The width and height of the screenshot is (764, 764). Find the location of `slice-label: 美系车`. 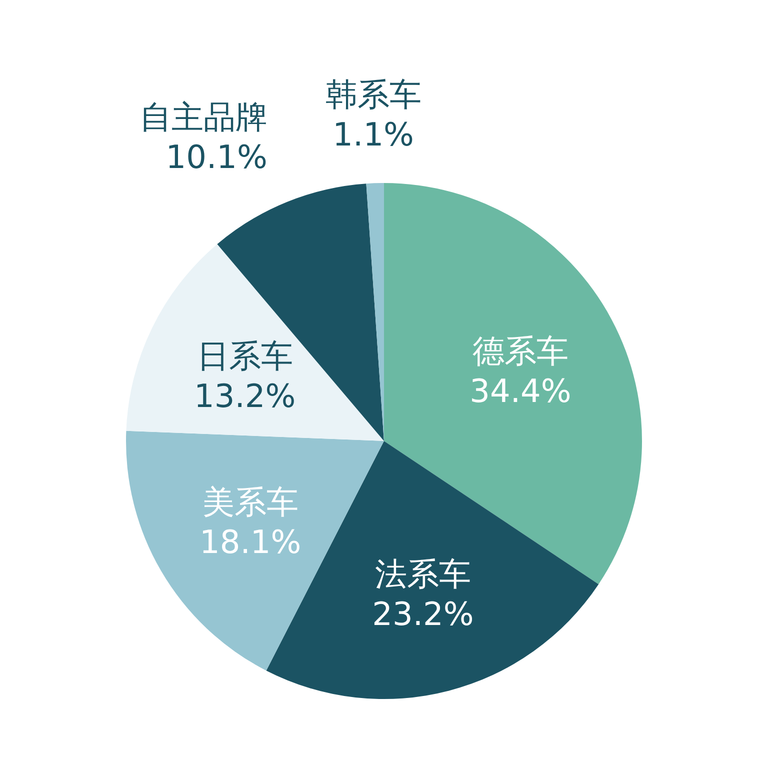

slice-label: 美系车 is located at coordinates (250, 502).